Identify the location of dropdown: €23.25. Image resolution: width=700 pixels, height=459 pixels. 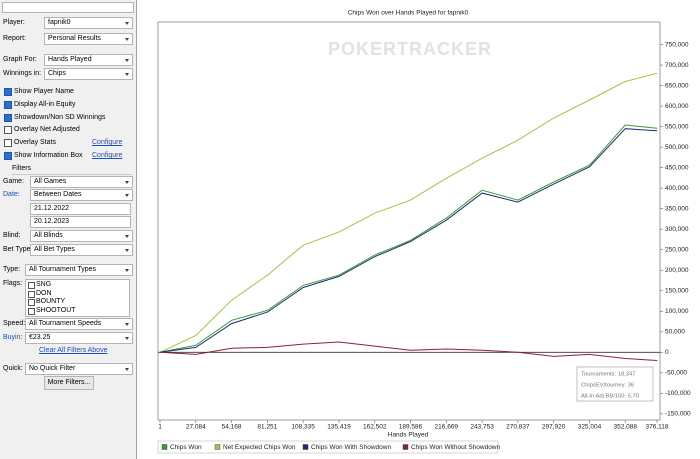
(79, 338).